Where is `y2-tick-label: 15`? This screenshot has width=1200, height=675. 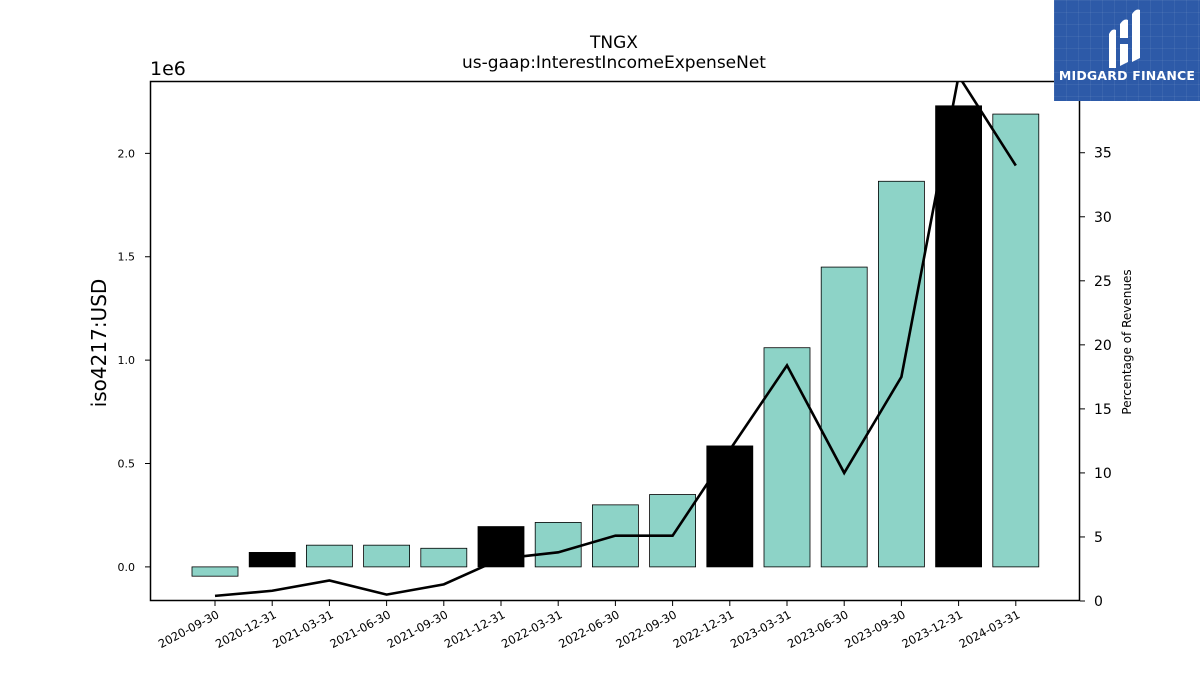 y2-tick-label: 15 is located at coordinates (1103, 410).